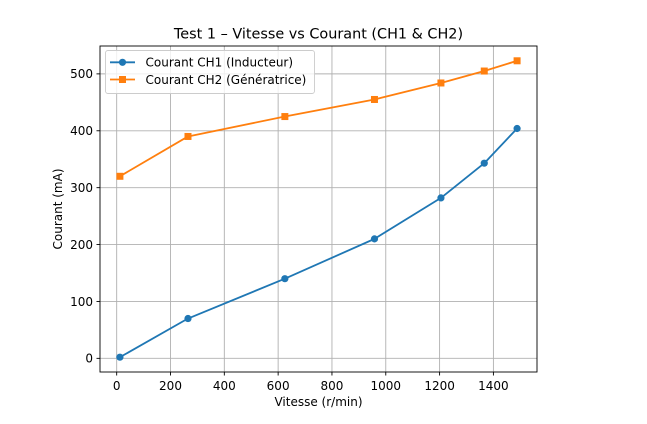 The height and width of the screenshot is (424, 647). I want to click on legend-label-ch2: Courant CH2 (Génératrice), so click(226, 80).